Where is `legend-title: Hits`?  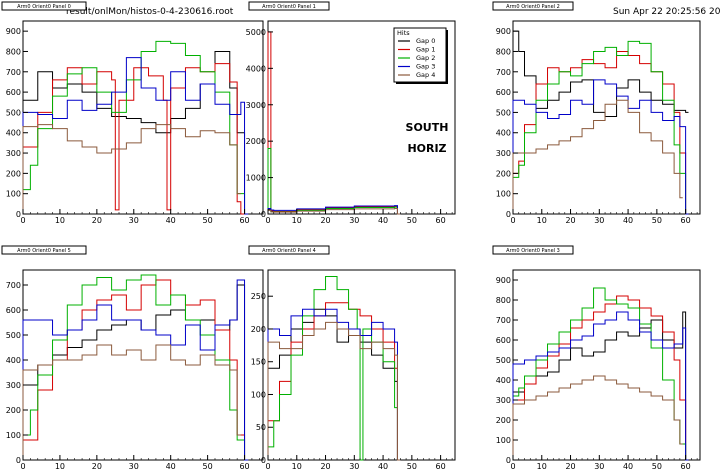 legend-title: Hits is located at coordinates (403, 33).